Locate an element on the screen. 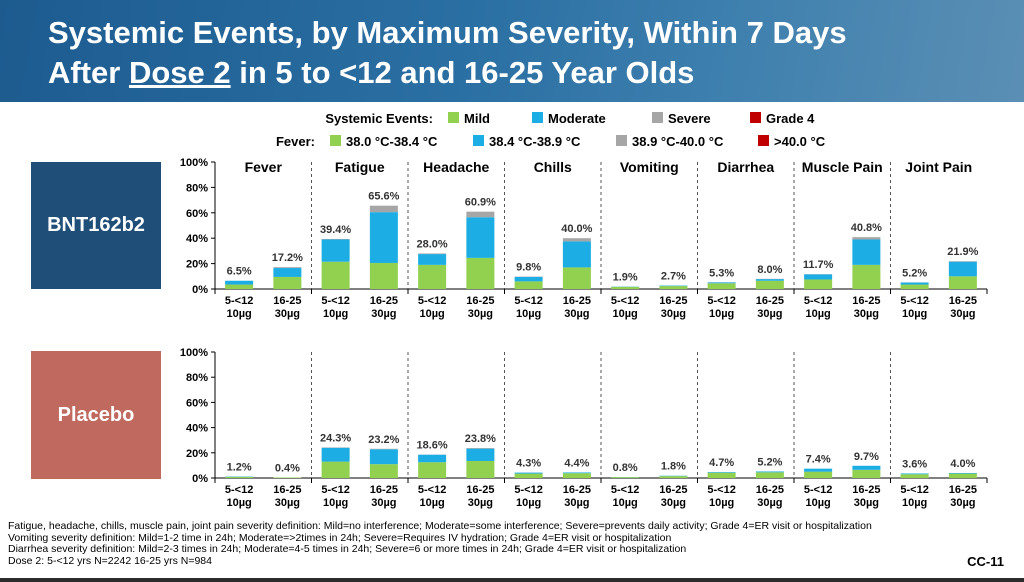  bar-total-label: 4.3% is located at coordinates (528, 464).